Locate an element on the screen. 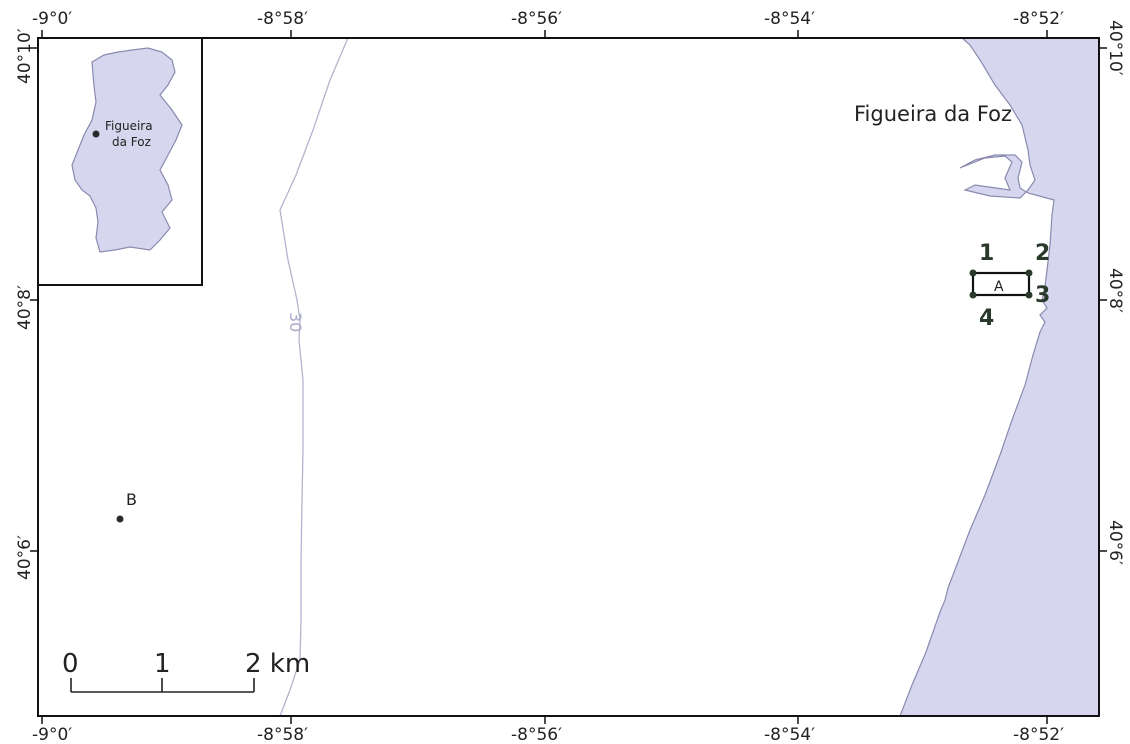 This screenshot has width=1130, height=744. point-b-marker is located at coordinates (120, 519).